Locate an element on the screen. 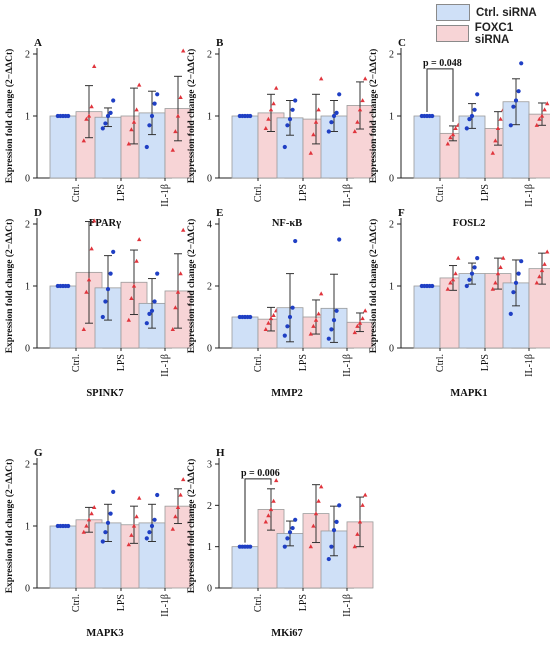 The height and width of the screenshot is (649, 550). panel-letter: D is located at coordinates (38, 213).